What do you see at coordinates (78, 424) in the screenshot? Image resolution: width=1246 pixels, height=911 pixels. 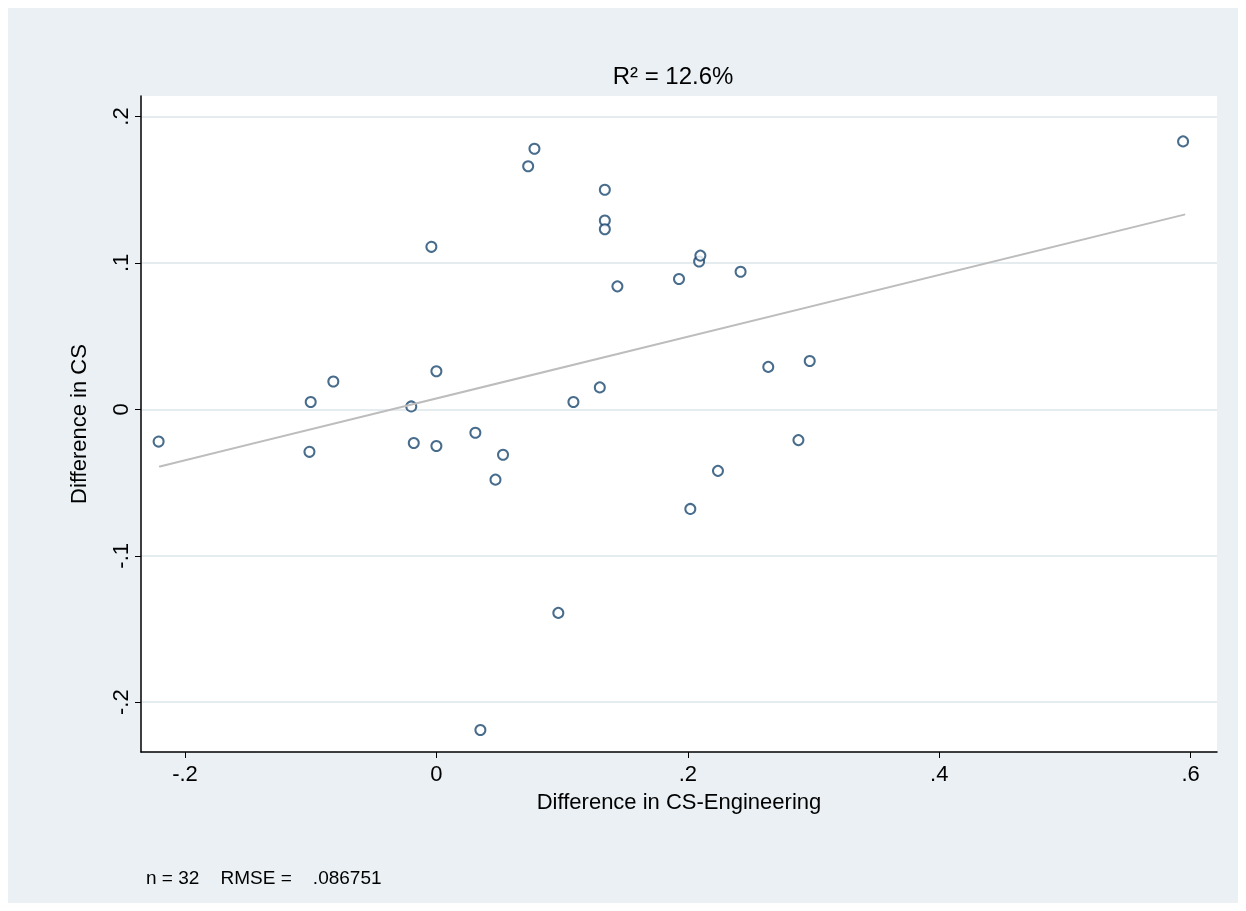 I see `y-axis-title: Difference in CS` at bounding box center [78, 424].